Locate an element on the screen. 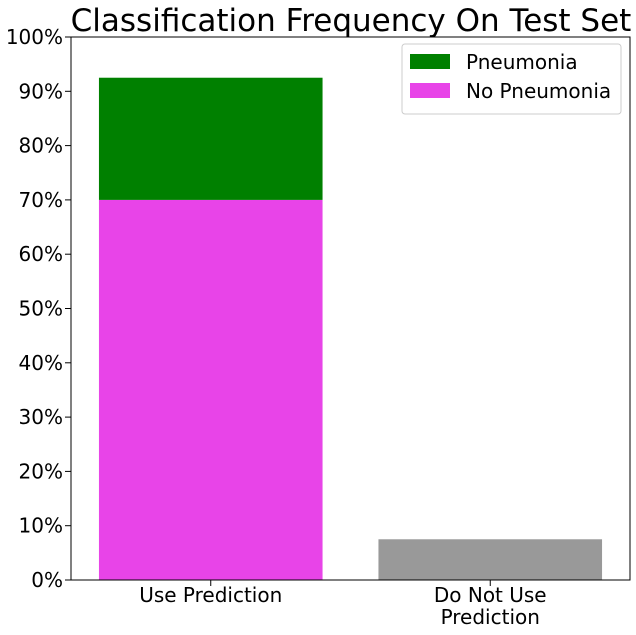  x-tick-label: Use Prediction is located at coordinates (210, 595).